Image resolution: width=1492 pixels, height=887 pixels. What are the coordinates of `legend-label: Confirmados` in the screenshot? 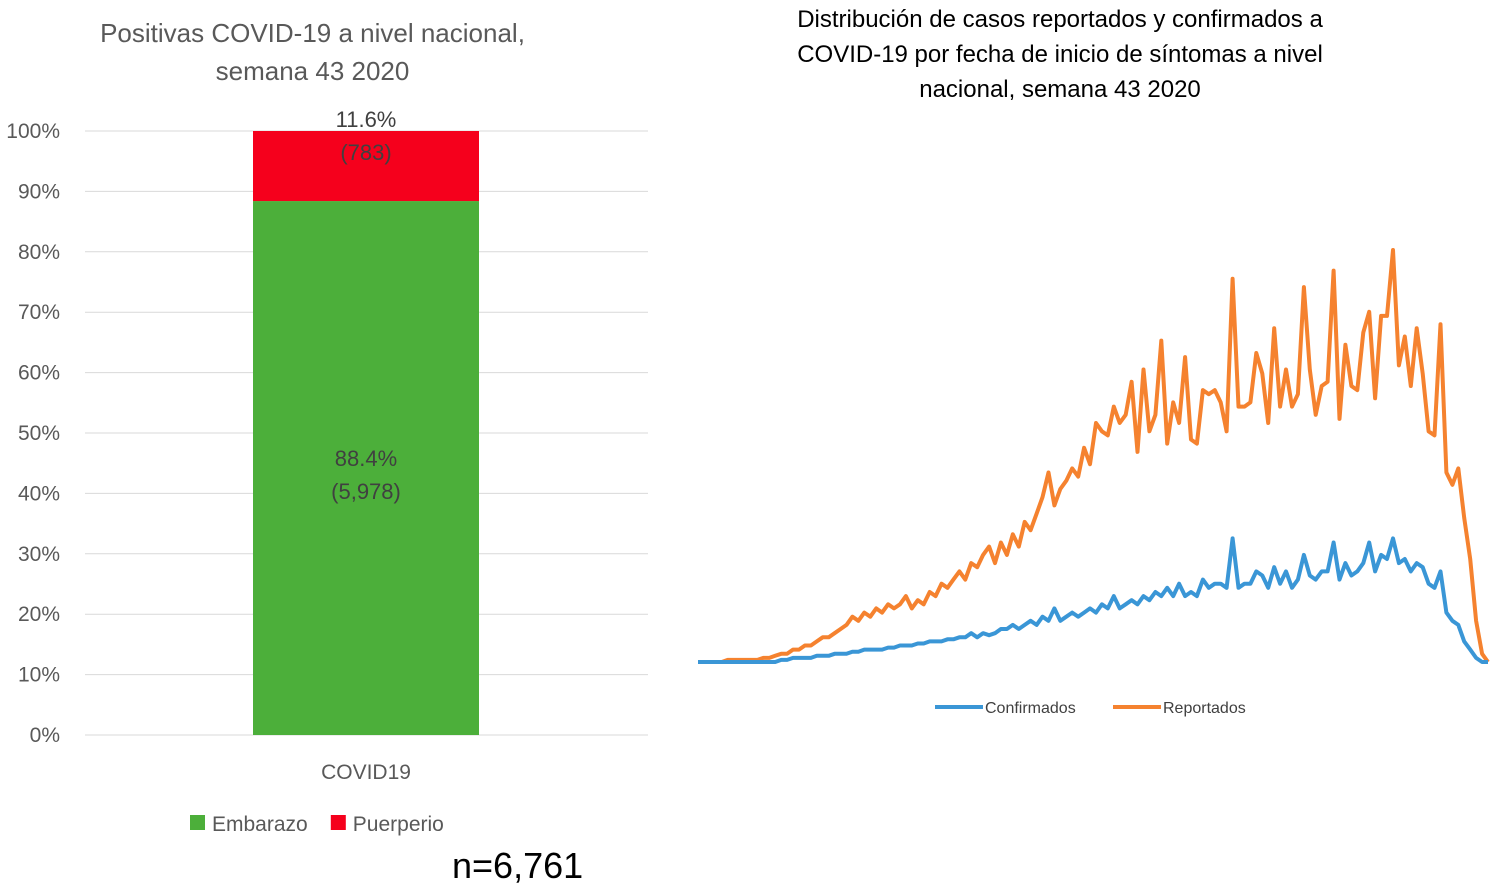 It's located at (1030, 708).